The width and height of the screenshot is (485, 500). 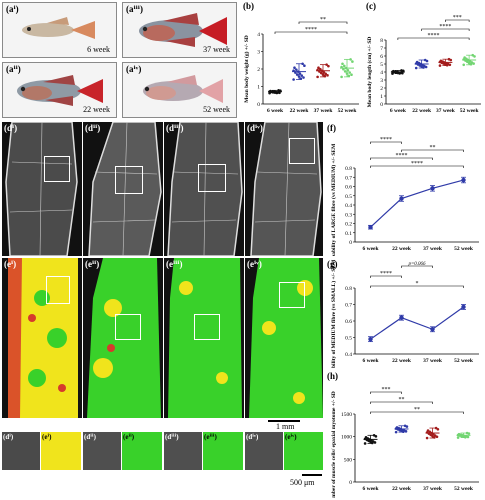 I want to click on panel-label: (dⁱᵛ), so click(x=255, y=128).